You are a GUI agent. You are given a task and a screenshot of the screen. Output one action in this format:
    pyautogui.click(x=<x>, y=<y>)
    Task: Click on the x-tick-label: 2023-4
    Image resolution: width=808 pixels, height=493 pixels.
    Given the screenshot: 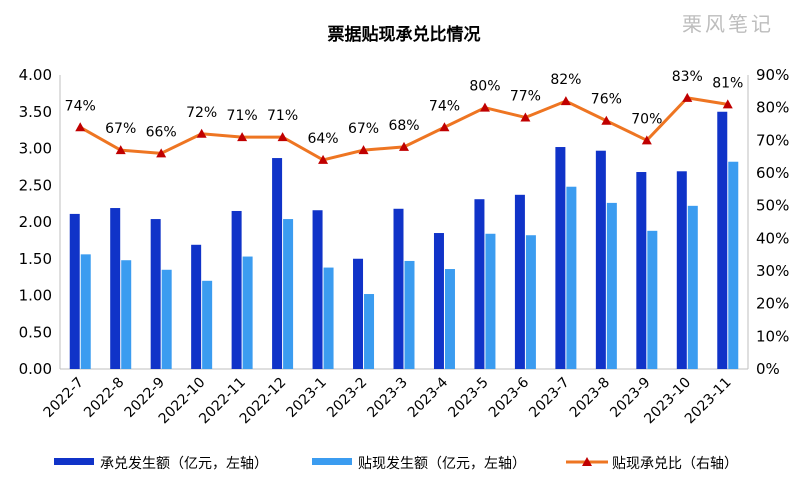 What is the action you would take?
    pyautogui.click(x=428, y=397)
    